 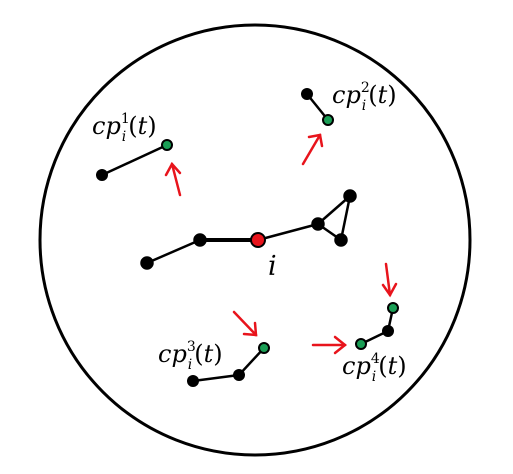 What do you see at coordinates (258, 240) in the screenshot?
I see `center-node-i` at bounding box center [258, 240].